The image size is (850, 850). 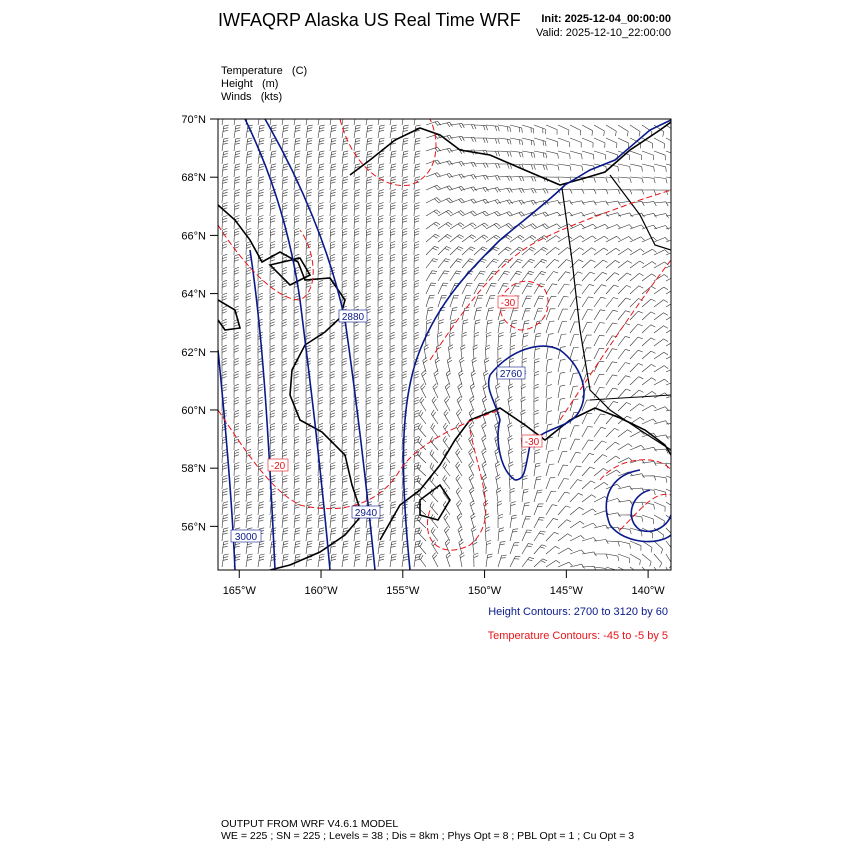 I want to click on lat-tick-label: 70°N, so click(x=193, y=120).